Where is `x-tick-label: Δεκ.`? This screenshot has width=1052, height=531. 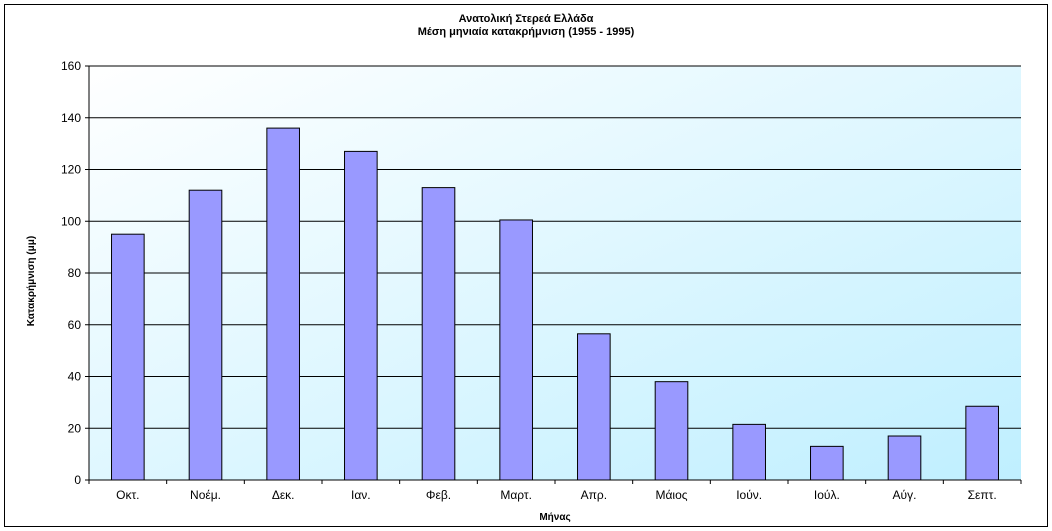
x-tick-label: Δεκ. is located at coordinates (283, 495).